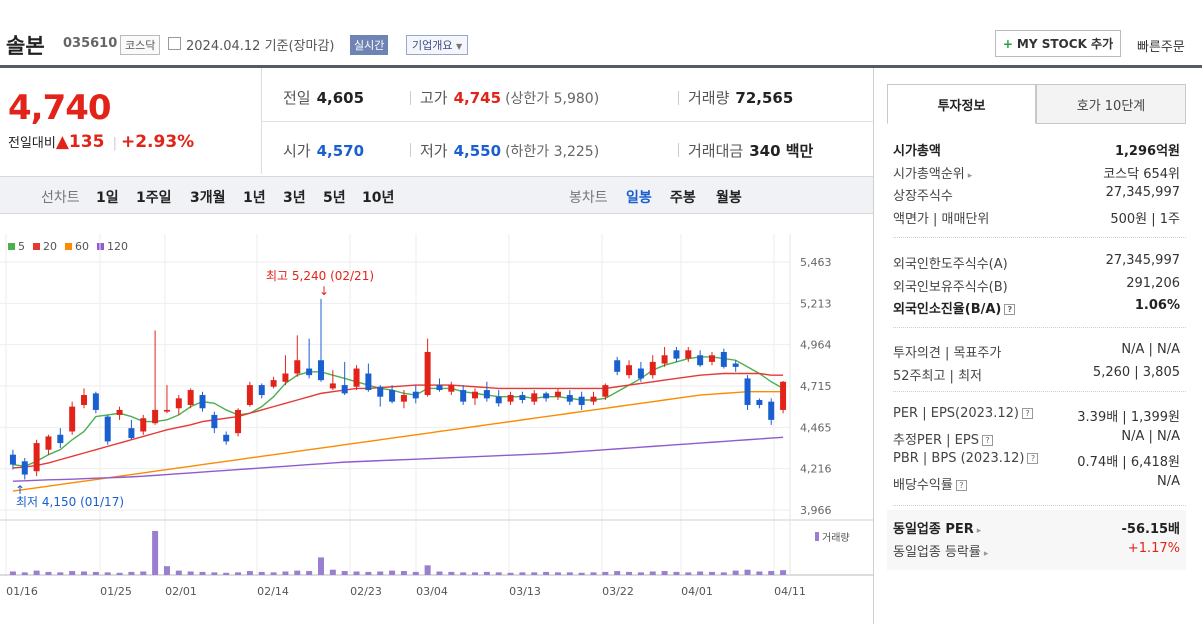 The height and width of the screenshot is (624, 1202). What do you see at coordinates (320, 276) in the screenshot?
I see `high-annotation: 최고 5,240 (02/21)` at bounding box center [320, 276].